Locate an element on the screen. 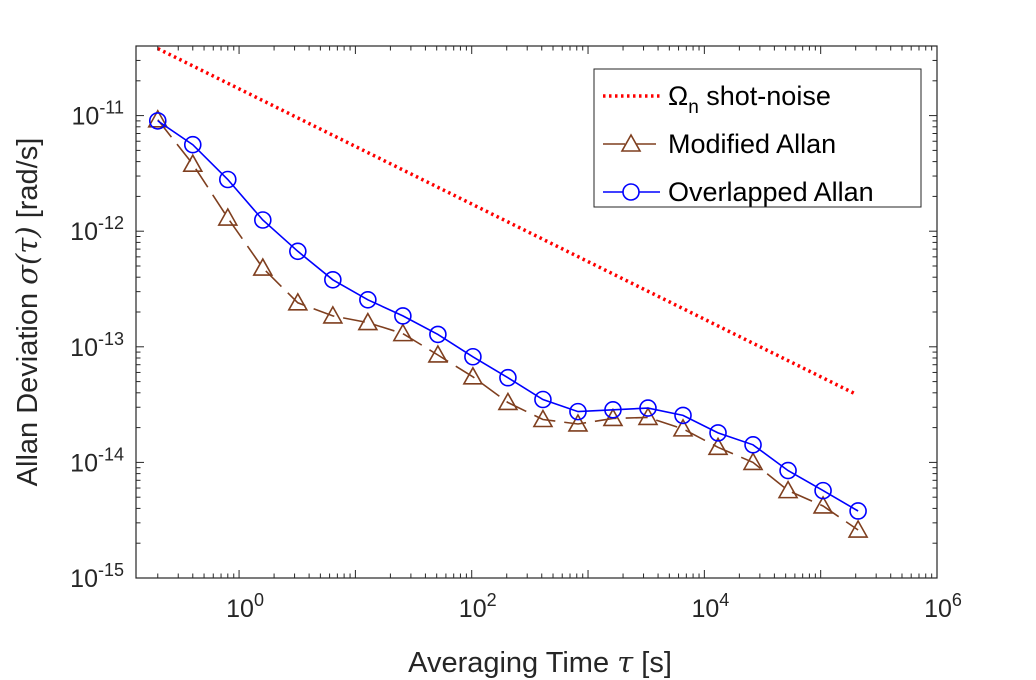 Image resolution: width=1036 pixels, height=680 pixels. x-tick-label: 10⁰ is located at coordinates (245, 606).